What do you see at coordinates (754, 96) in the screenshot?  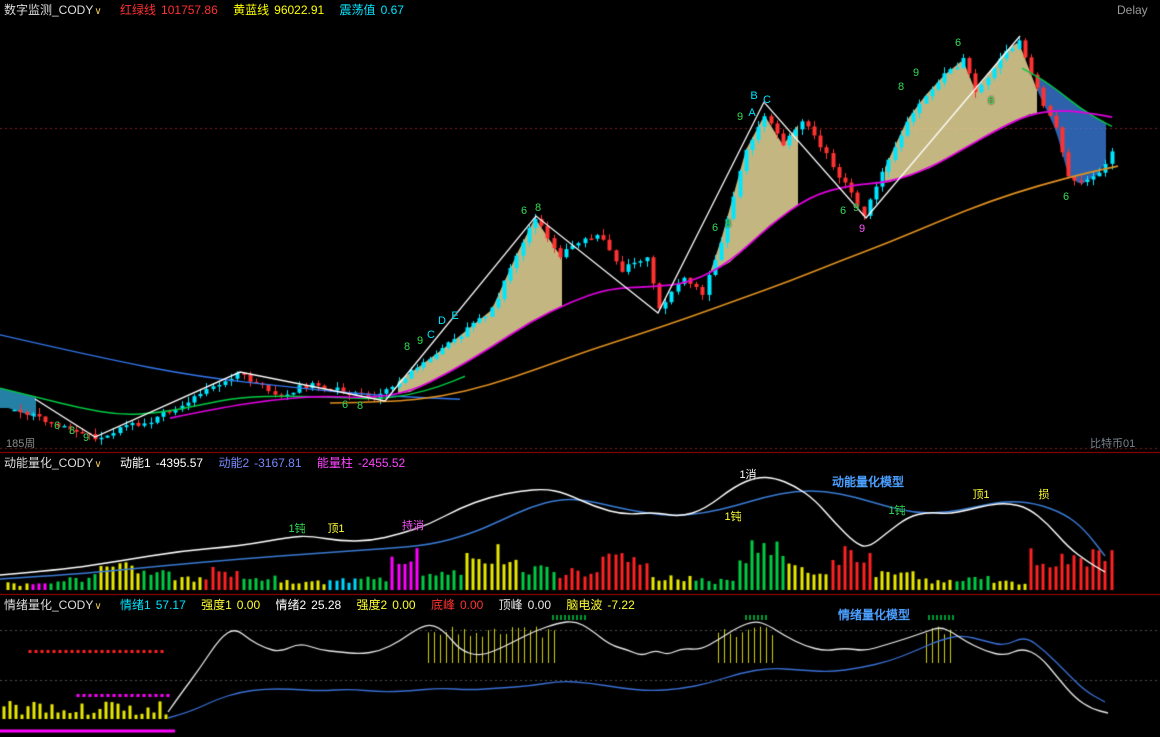 I see `wave-label: B` at bounding box center [754, 96].